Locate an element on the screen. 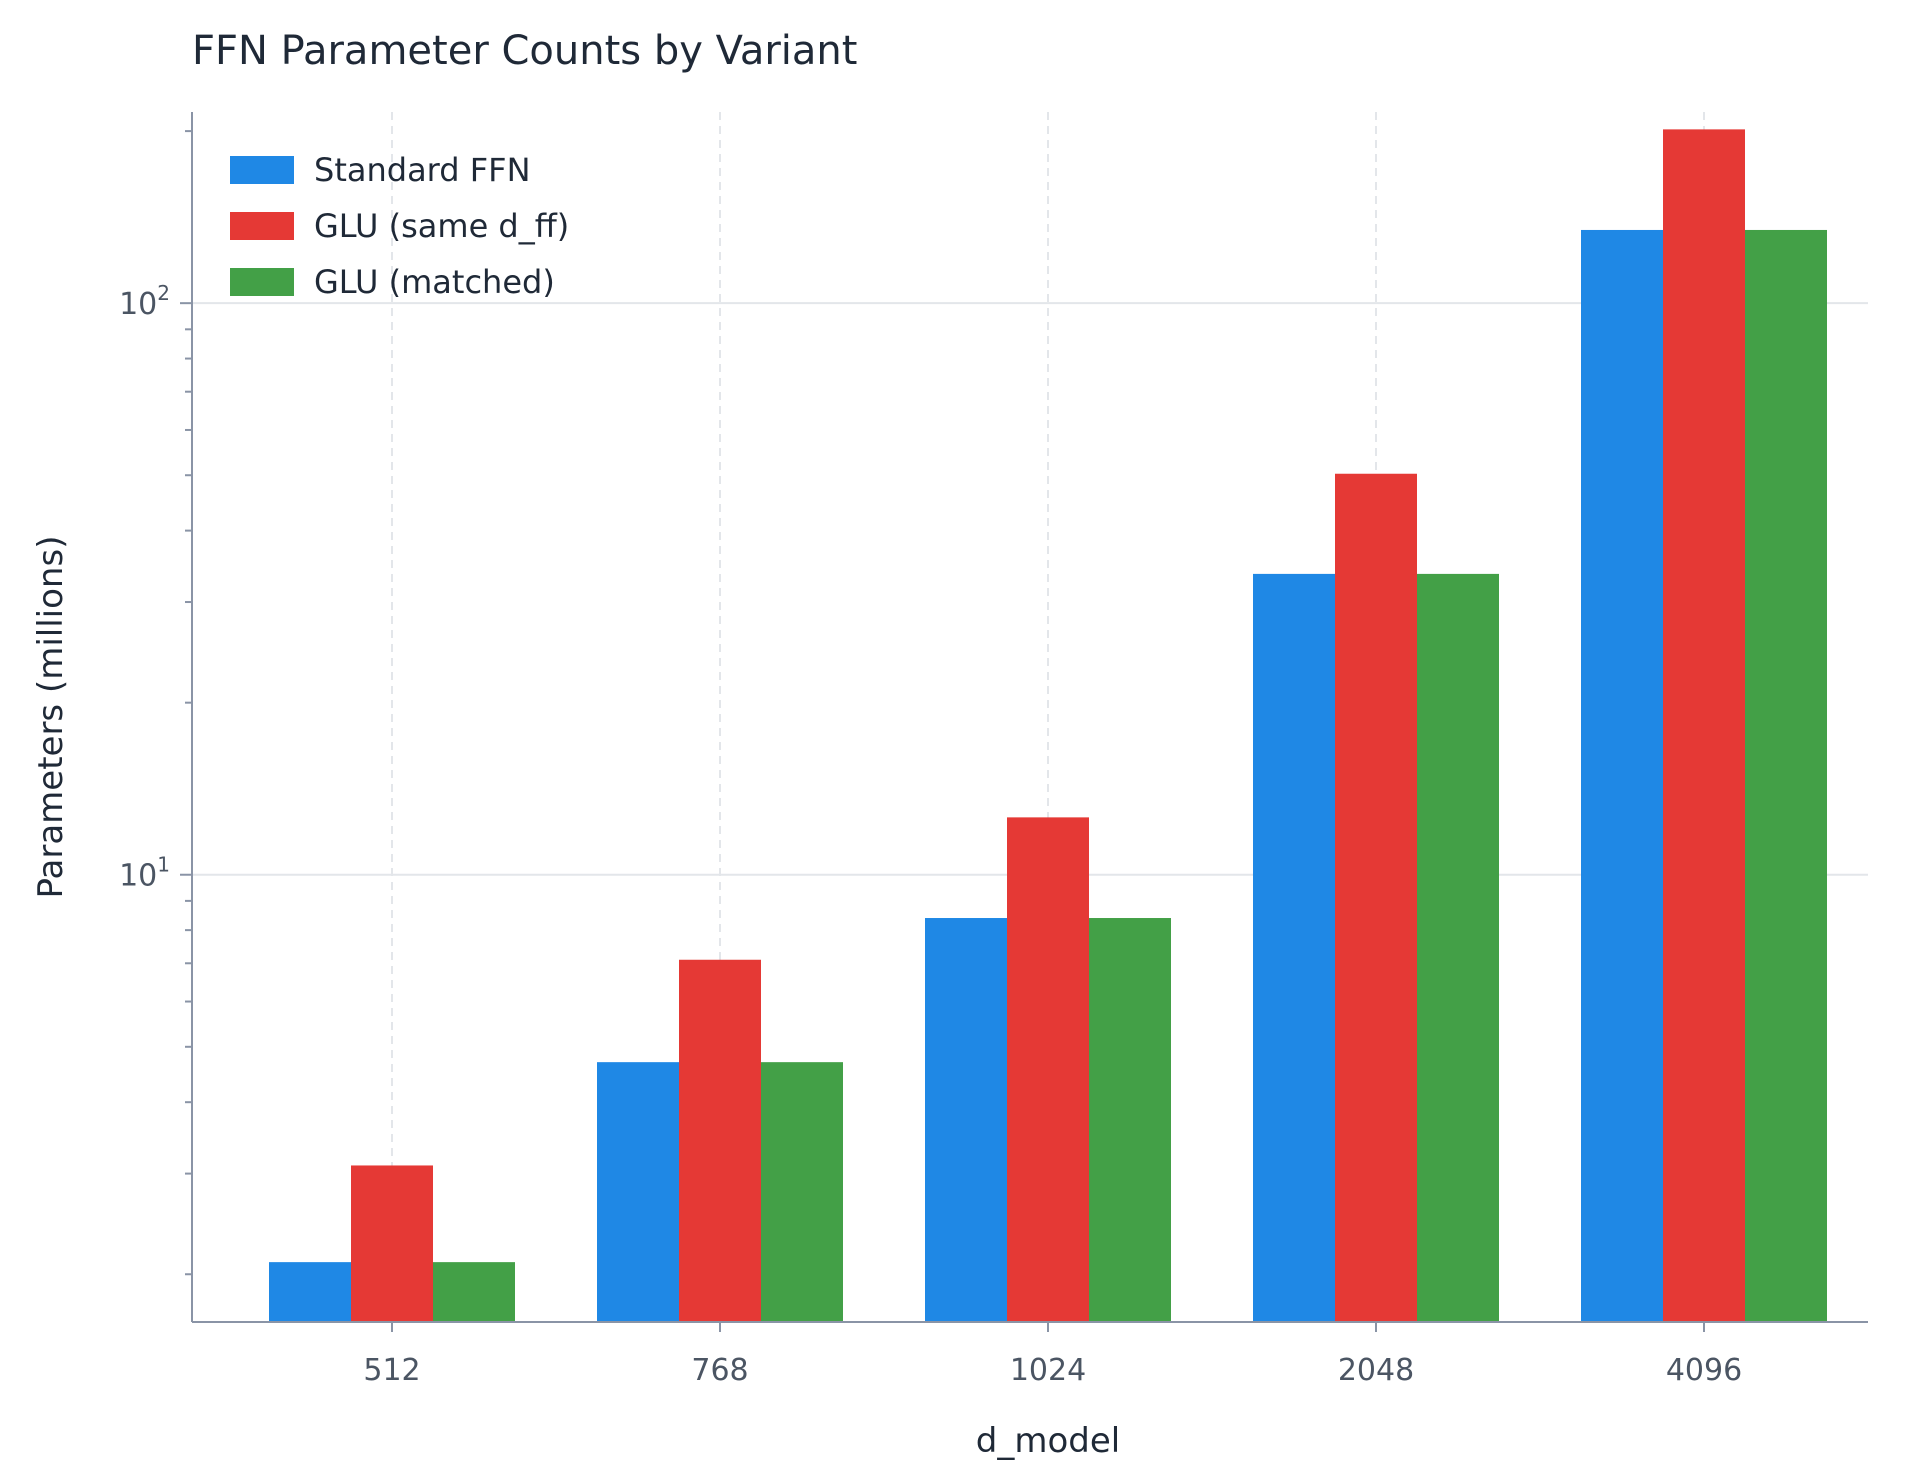  x-ticks: 512 768 1024 2048 4096 is located at coordinates (1052, 1355).